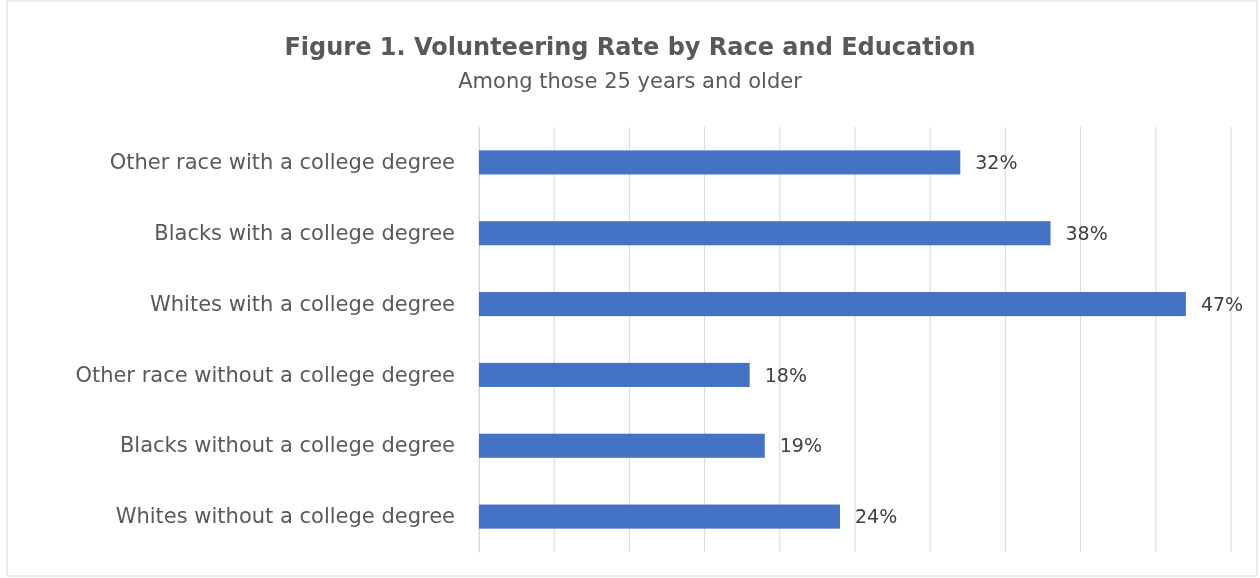 The image size is (1260, 578). What do you see at coordinates (304, 232) in the screenshot?
I see `y-tick-label: Blacks with a college degree` at bounding box center [304, 232].